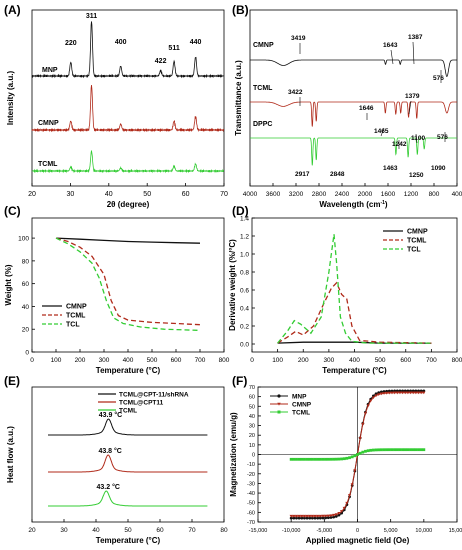  Describe the element at coordinates (12, 10) in the screenshot. I see `panel-label-a: (A)` at that location.